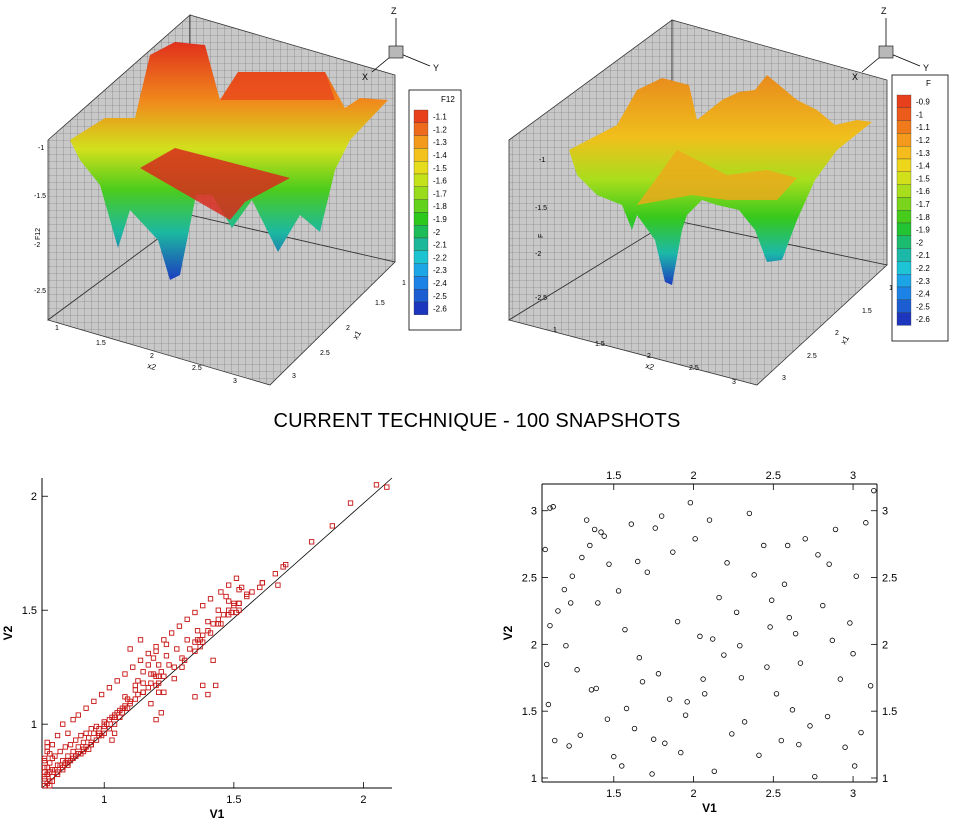 This screenshot has height=819, width=954. I want to click on x-tick-label-top: 2, so click(693, 476).